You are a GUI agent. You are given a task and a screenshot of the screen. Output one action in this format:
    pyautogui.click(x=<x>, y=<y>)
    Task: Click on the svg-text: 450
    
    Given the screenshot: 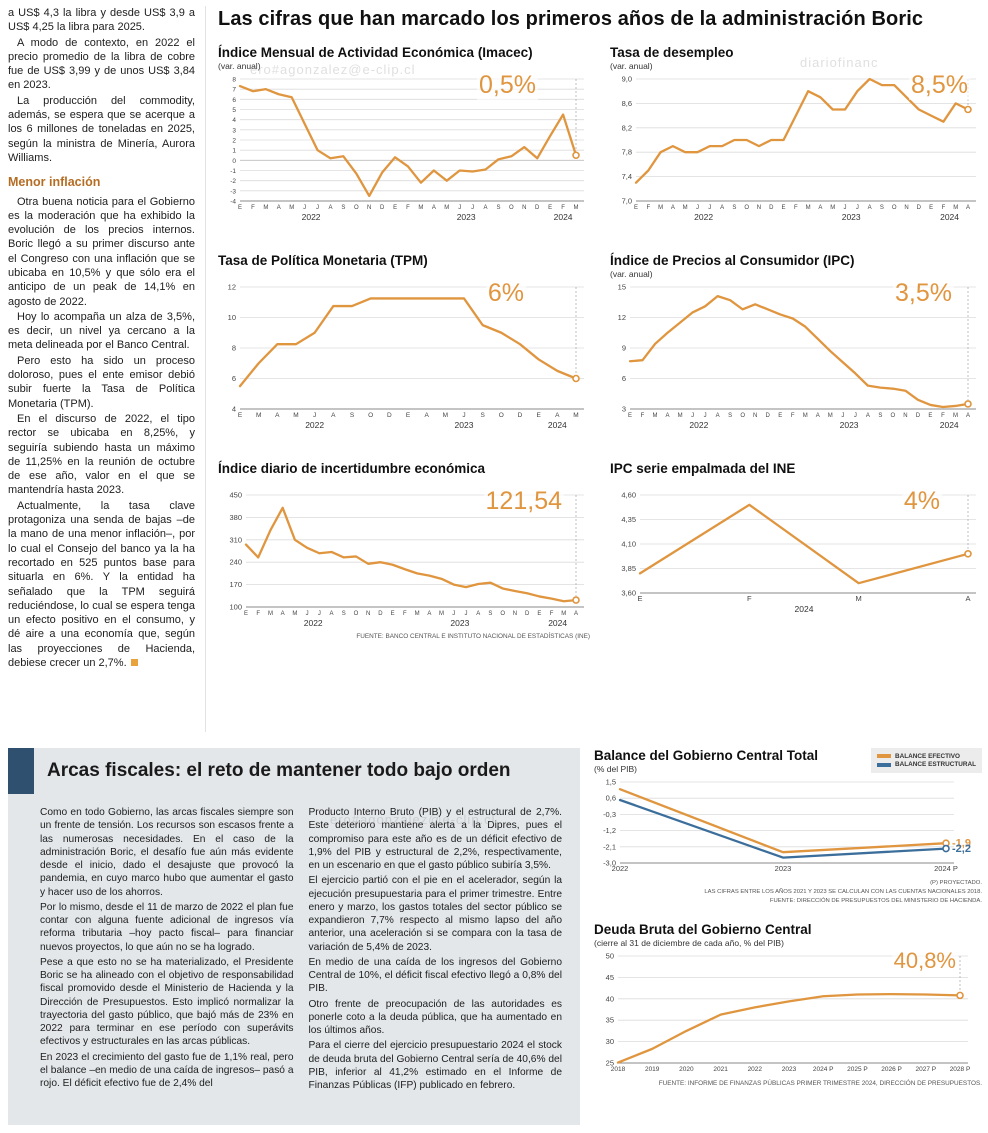 What is the action you would take?
    pyautogui.click(x=235, y=495)
    